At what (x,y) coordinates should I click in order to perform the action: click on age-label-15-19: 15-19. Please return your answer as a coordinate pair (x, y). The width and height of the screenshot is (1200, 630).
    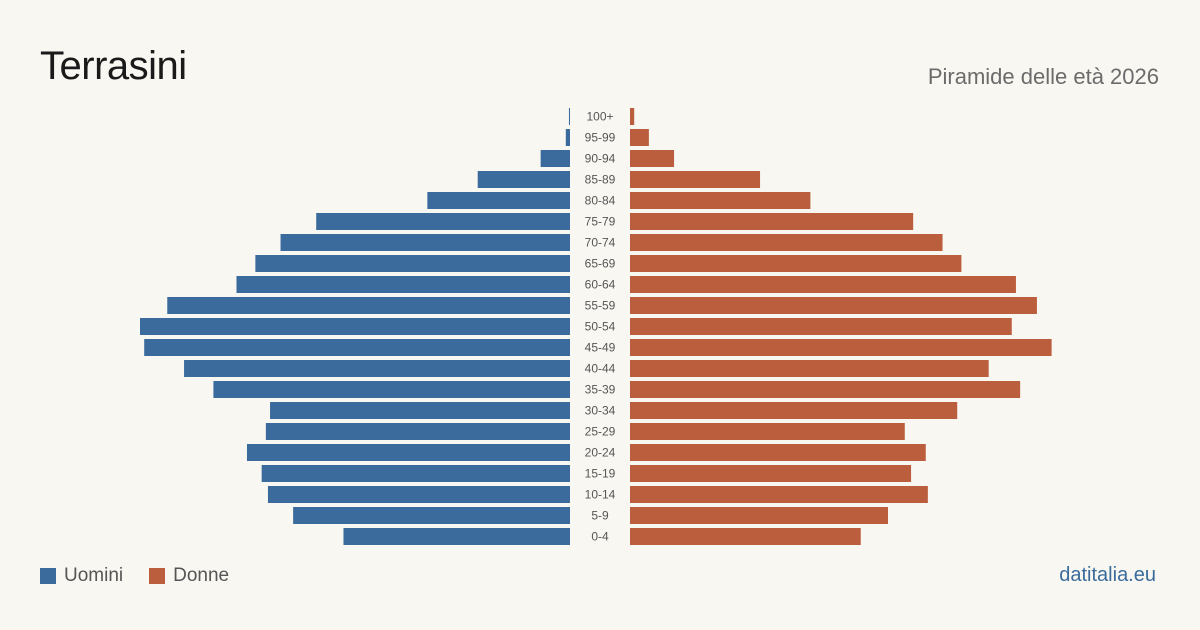
    Looking at the image, I should click on (600, 474).